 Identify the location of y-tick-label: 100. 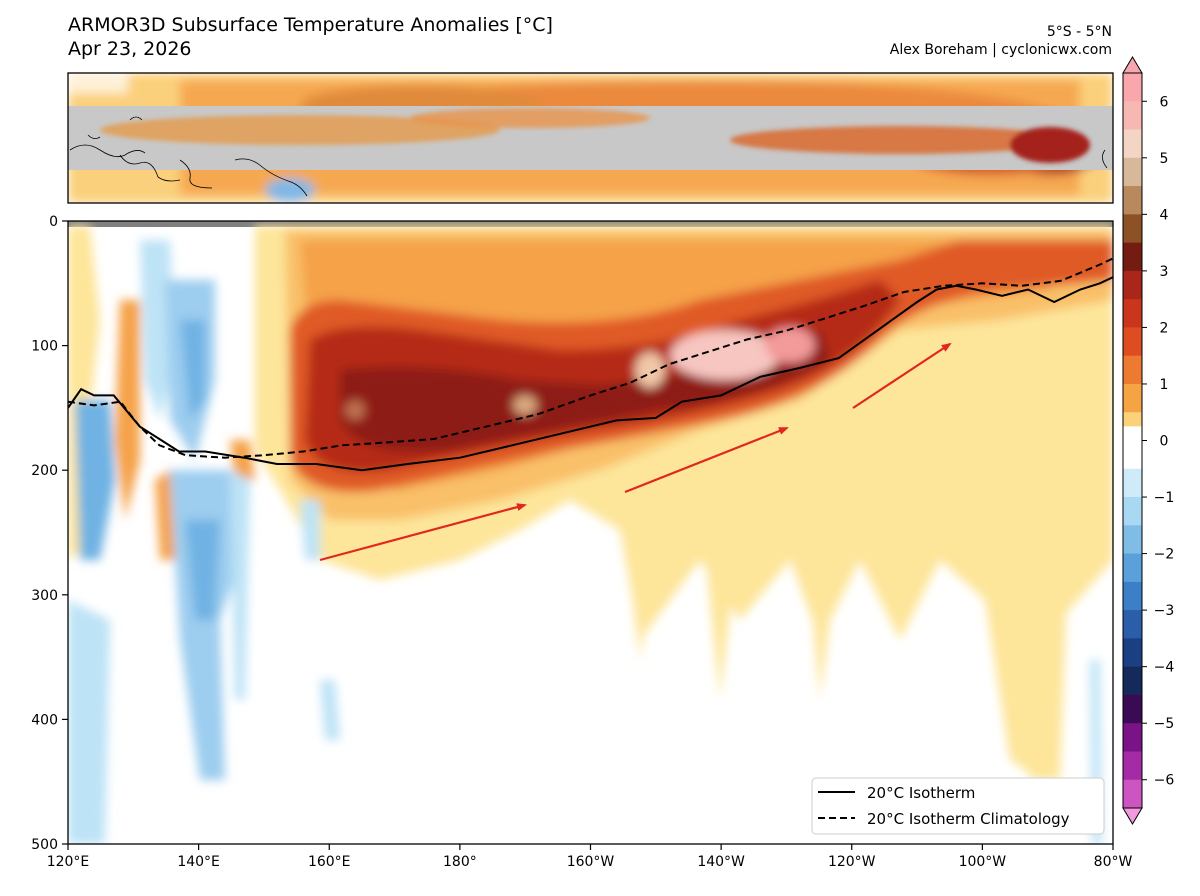
(44, 347).